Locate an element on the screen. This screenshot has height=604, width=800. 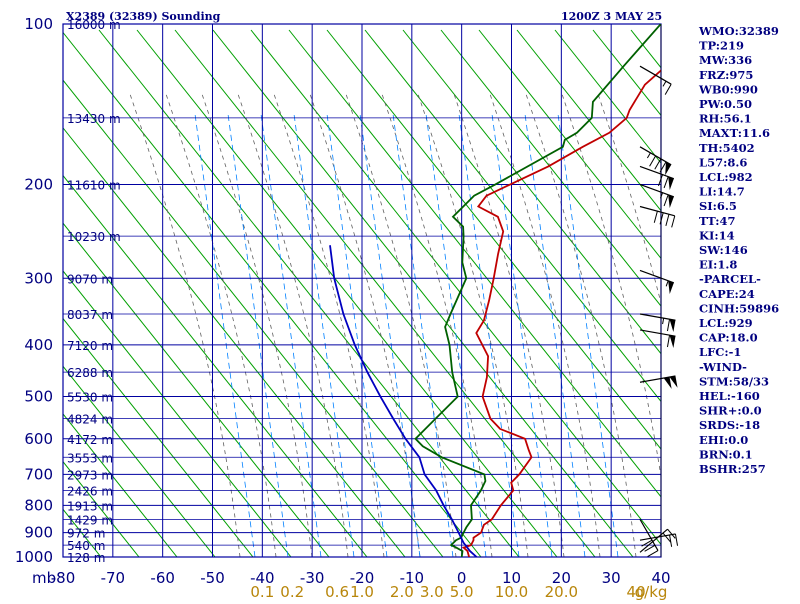
temperature-tick-label: 20 is located at coordinates (561, 578).